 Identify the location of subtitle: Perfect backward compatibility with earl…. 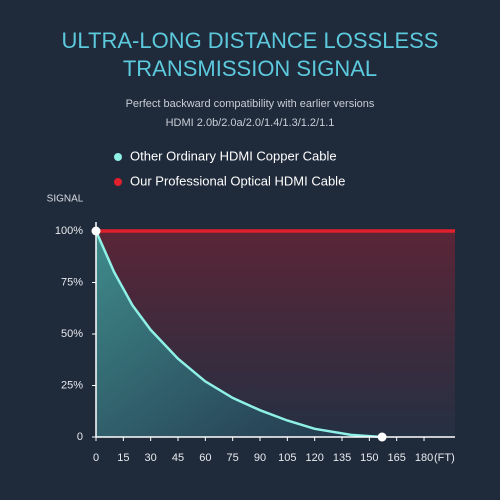
(250, 104).